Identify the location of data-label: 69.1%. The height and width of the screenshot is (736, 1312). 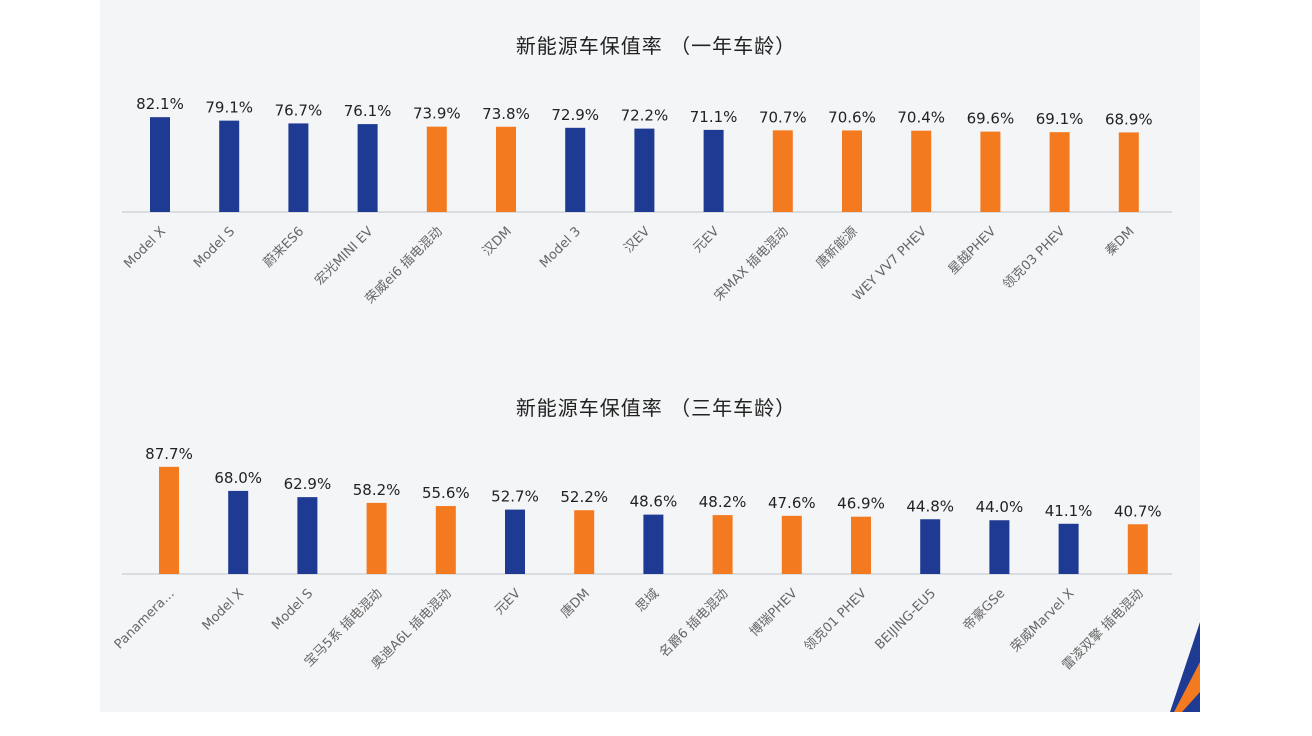
(1060, 119).